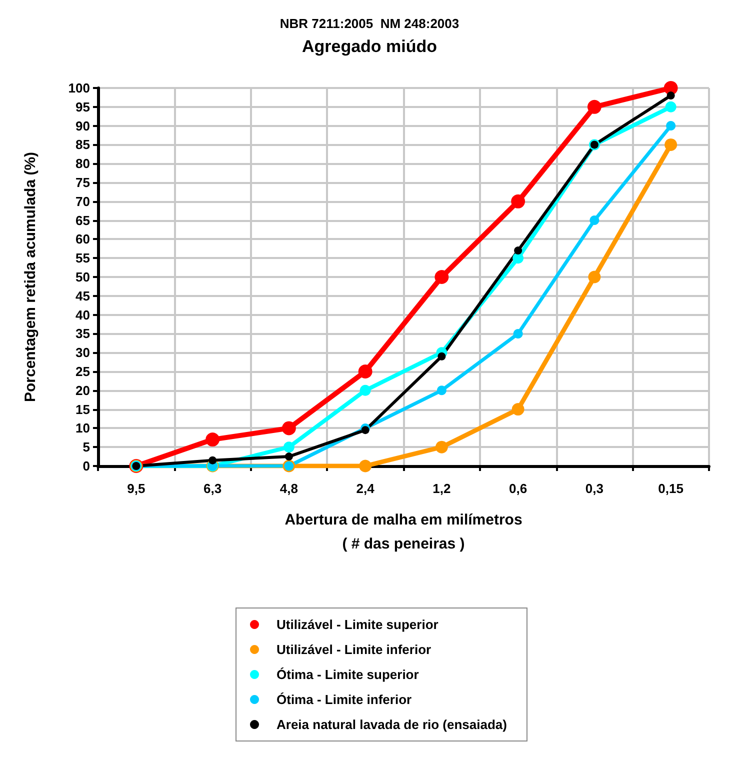  What do you see at coordinates (83, 220) in the screenshot?
I see `y-tick-label: 65` at bounding box center [83, 220].